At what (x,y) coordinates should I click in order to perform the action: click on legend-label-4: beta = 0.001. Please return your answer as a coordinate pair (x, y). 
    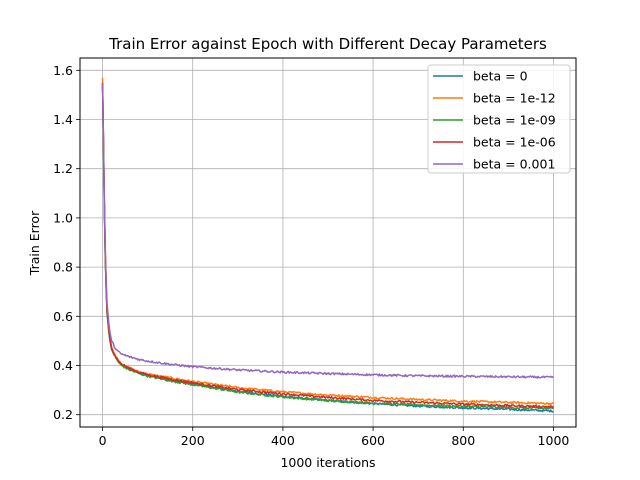
    Looking at the image, I should click on (514, 164).